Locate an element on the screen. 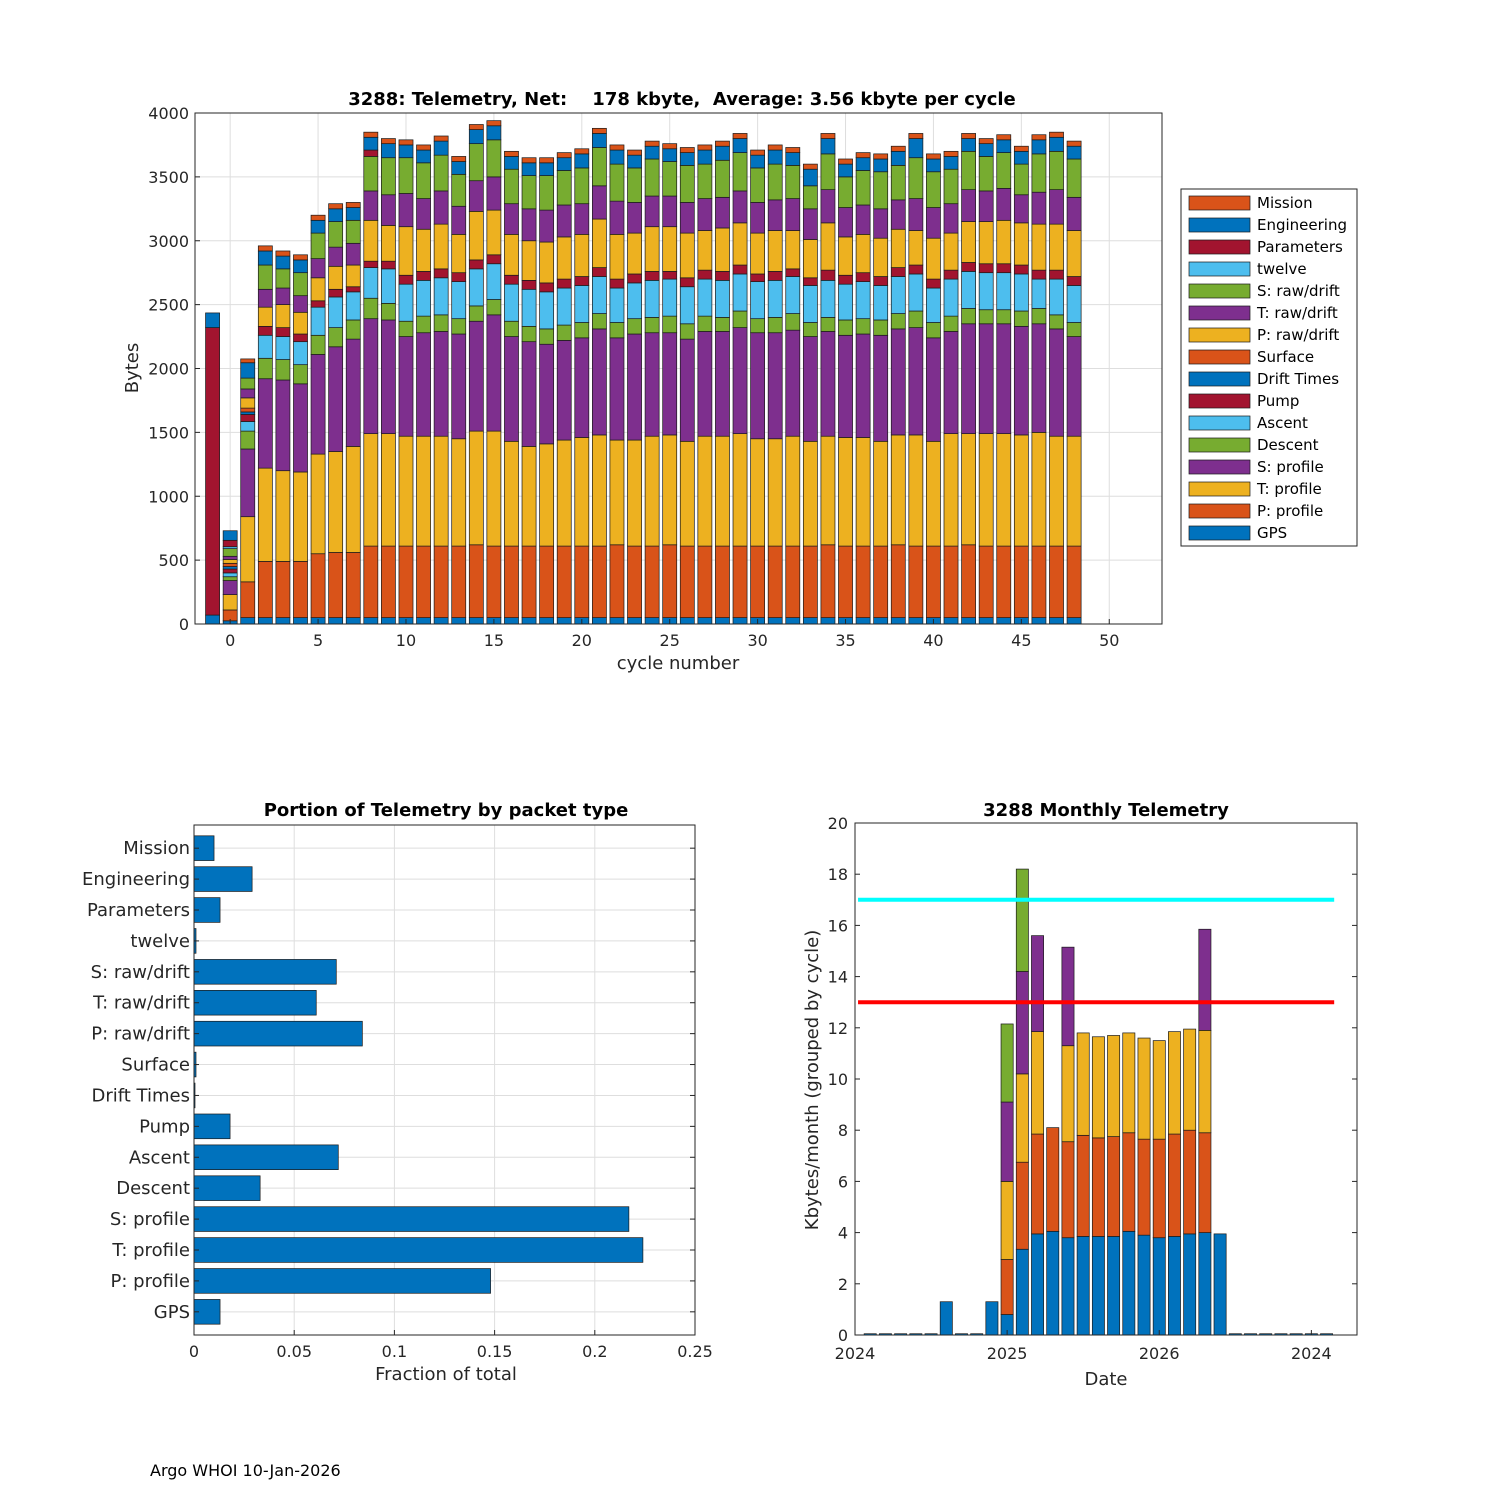 Image resolution: width=1500 pixels, height=1500 pixels. top-chart-x-tick-label: 20 is located at coordinates (582, 640).